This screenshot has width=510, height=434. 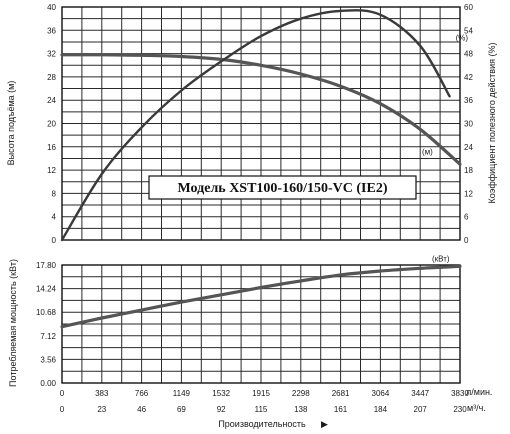 What do you see at coordinates (466, 217) in the screenshot?
I see `efficiency-tick-label: 6` at bounding box center [466, 217].